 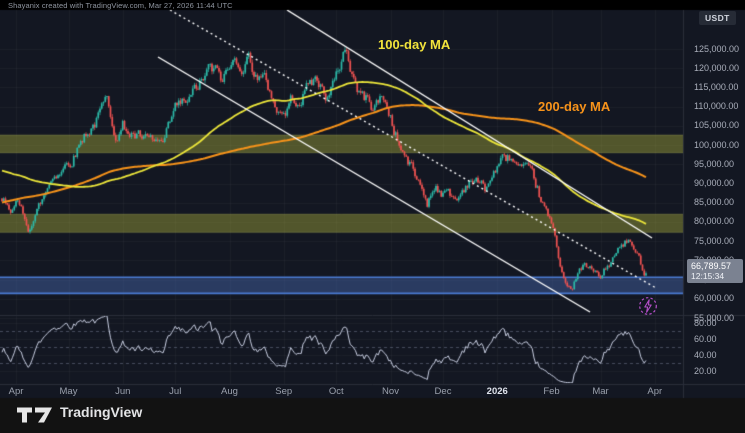 What do you see at coordinates (705, 370) in the screenshot?
I see `rsi-tick-label: 20.00` at bounding box center [705, 370].